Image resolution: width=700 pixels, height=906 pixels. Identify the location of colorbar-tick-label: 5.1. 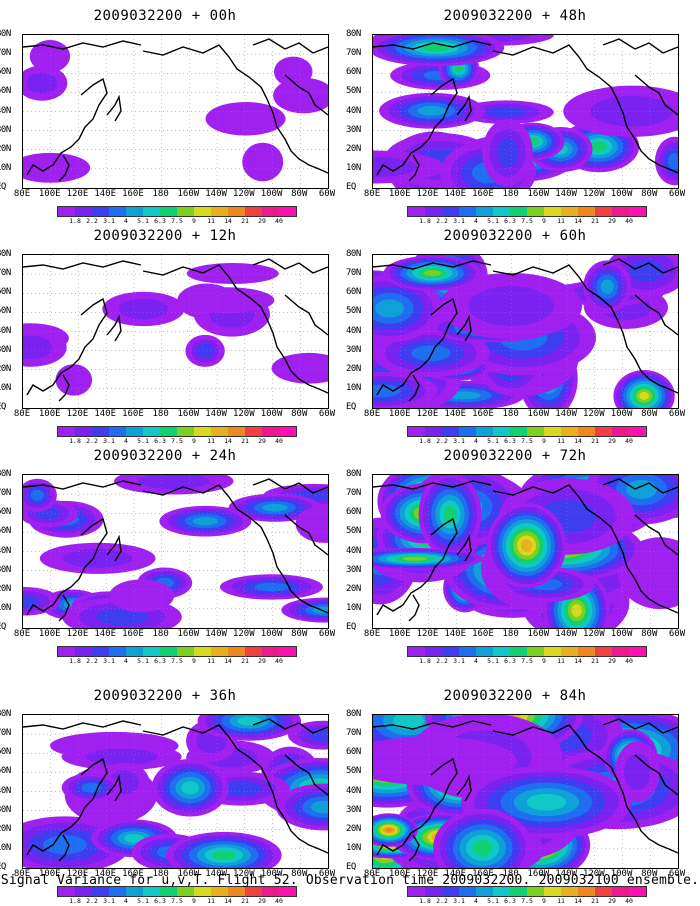
(143, 901).